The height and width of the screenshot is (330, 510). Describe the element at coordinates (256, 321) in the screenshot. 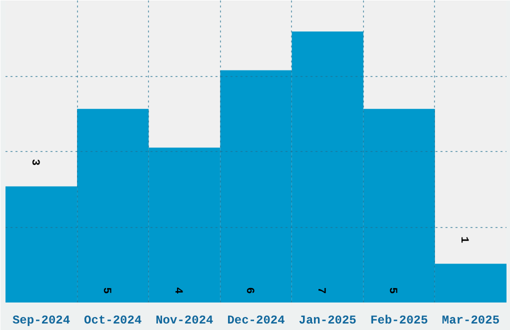

I see `x-tick-label: Dec-2024` at that location.